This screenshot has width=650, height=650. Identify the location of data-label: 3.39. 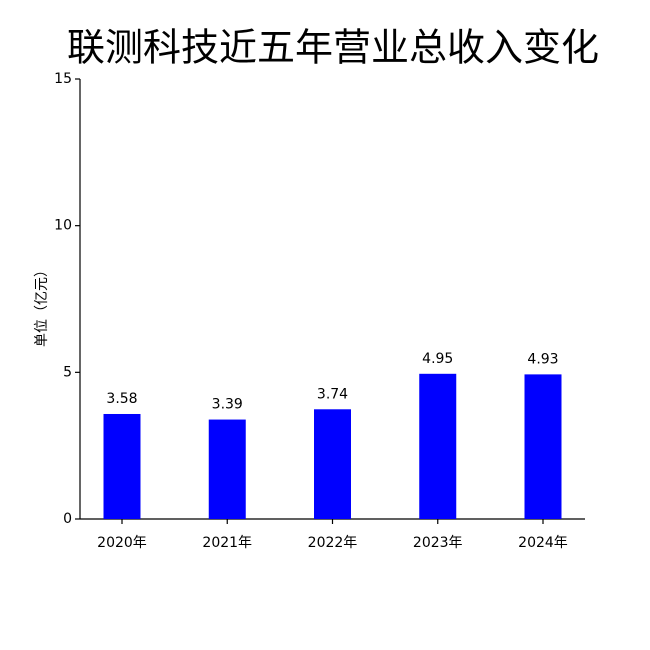
(227, 405).